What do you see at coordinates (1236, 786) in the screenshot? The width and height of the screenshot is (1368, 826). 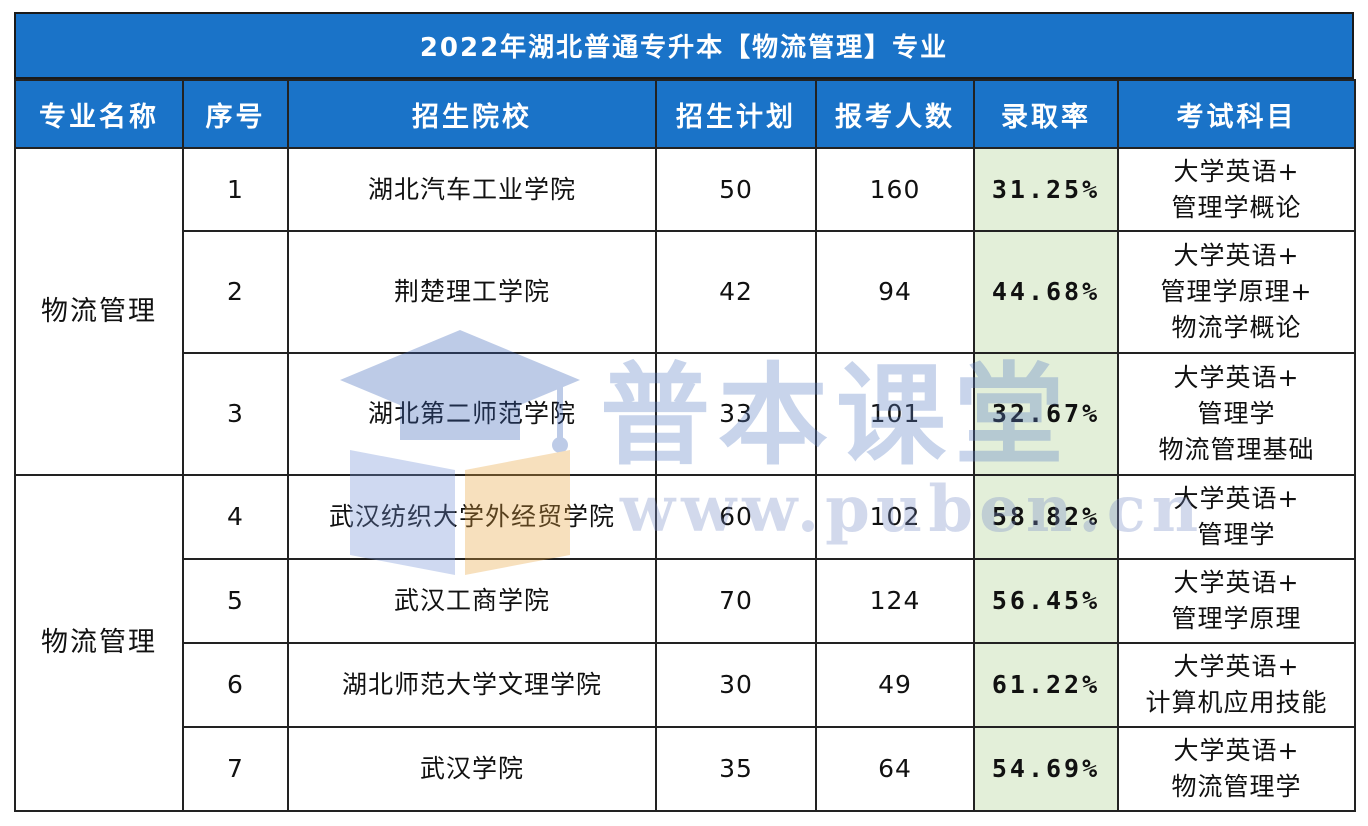 I see `subject-line: 物流管理学` at bounding box center [1236, 786].